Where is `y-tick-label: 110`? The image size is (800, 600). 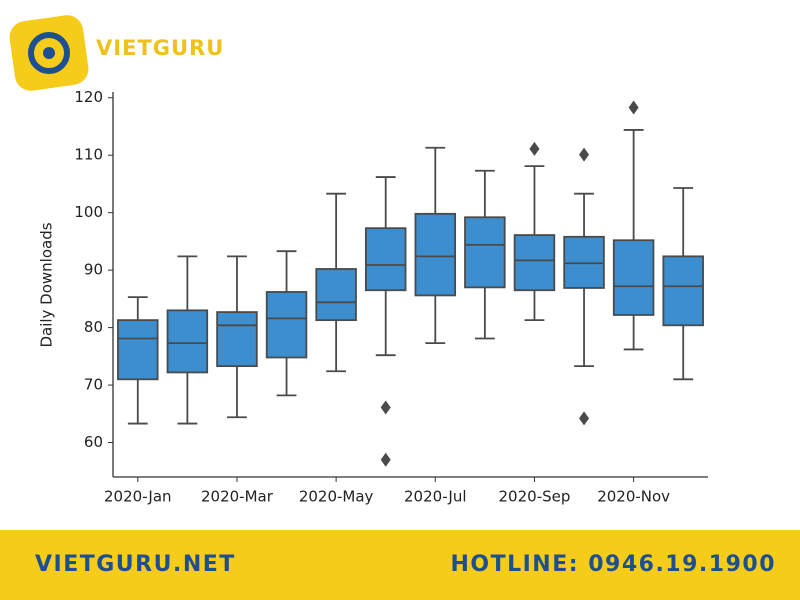
y-tick-label: 110 is located at coordinates (88, 155).